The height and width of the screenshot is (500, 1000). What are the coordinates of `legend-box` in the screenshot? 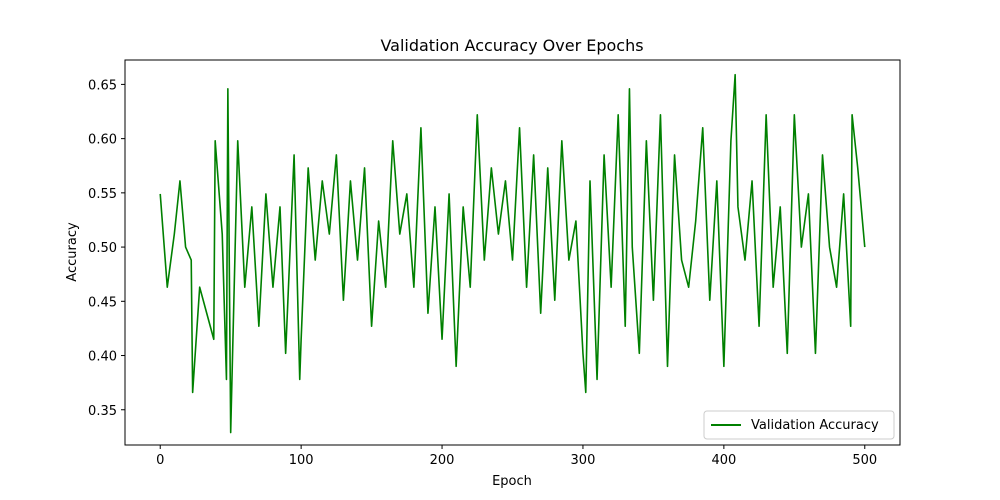 It's located at (799, 425).